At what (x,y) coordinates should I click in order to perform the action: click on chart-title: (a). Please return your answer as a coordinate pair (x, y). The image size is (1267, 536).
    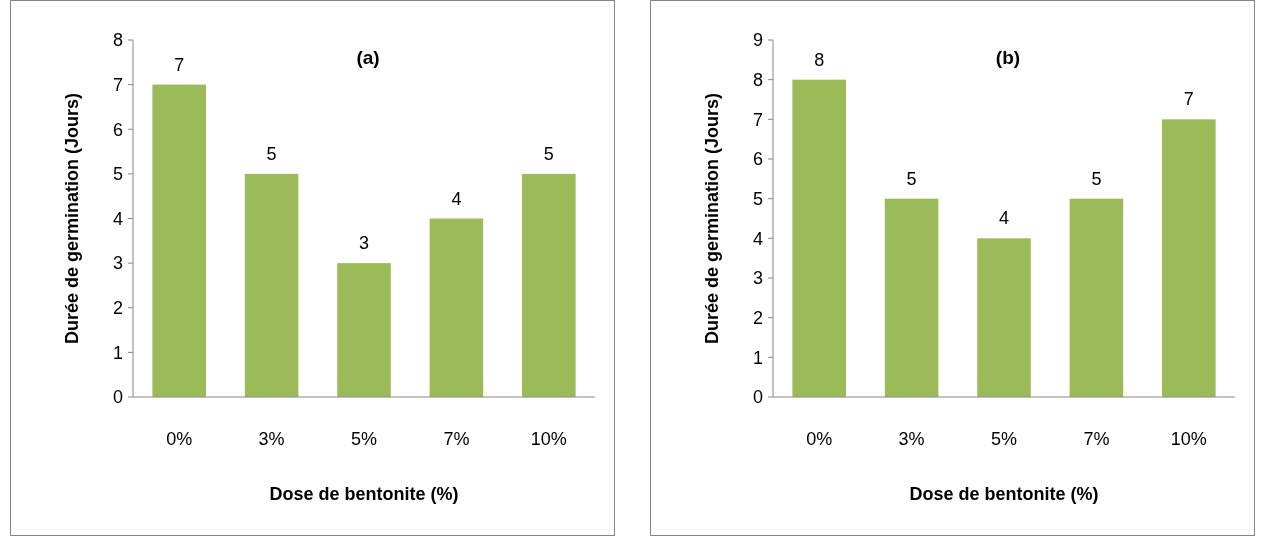
    Looking at the image, I should click on (368, 57).